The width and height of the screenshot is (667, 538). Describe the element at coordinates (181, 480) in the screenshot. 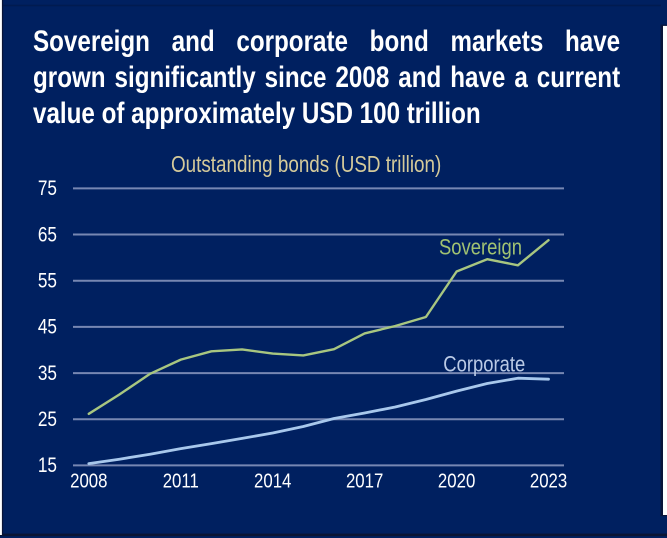

I see `svg-text: 2011` at that location.